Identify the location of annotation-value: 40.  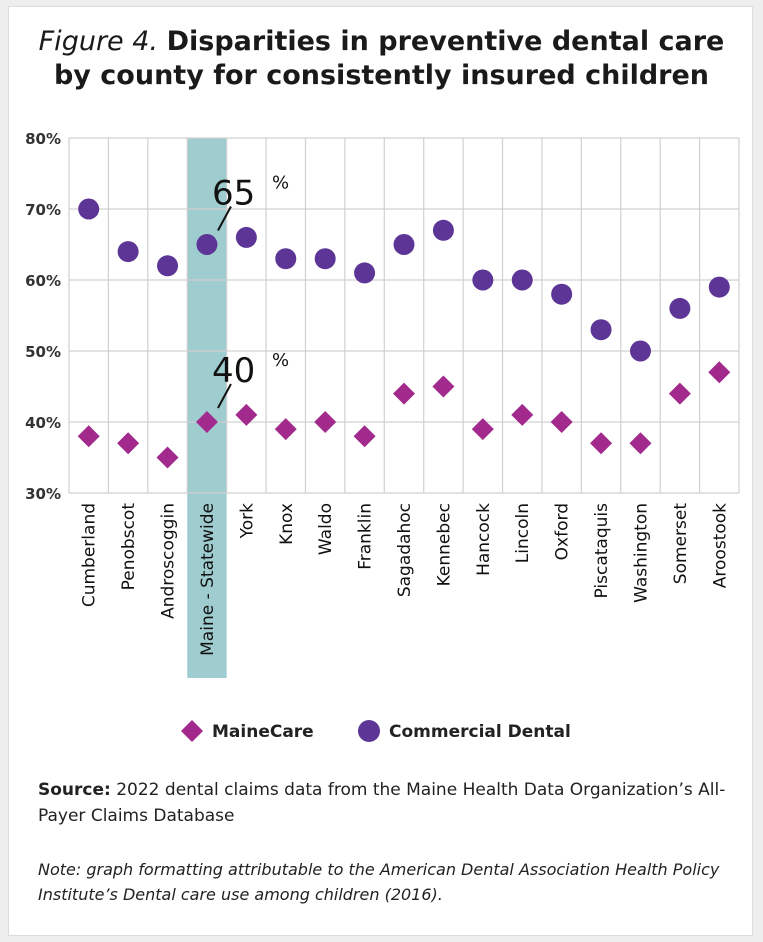
(233, 371).